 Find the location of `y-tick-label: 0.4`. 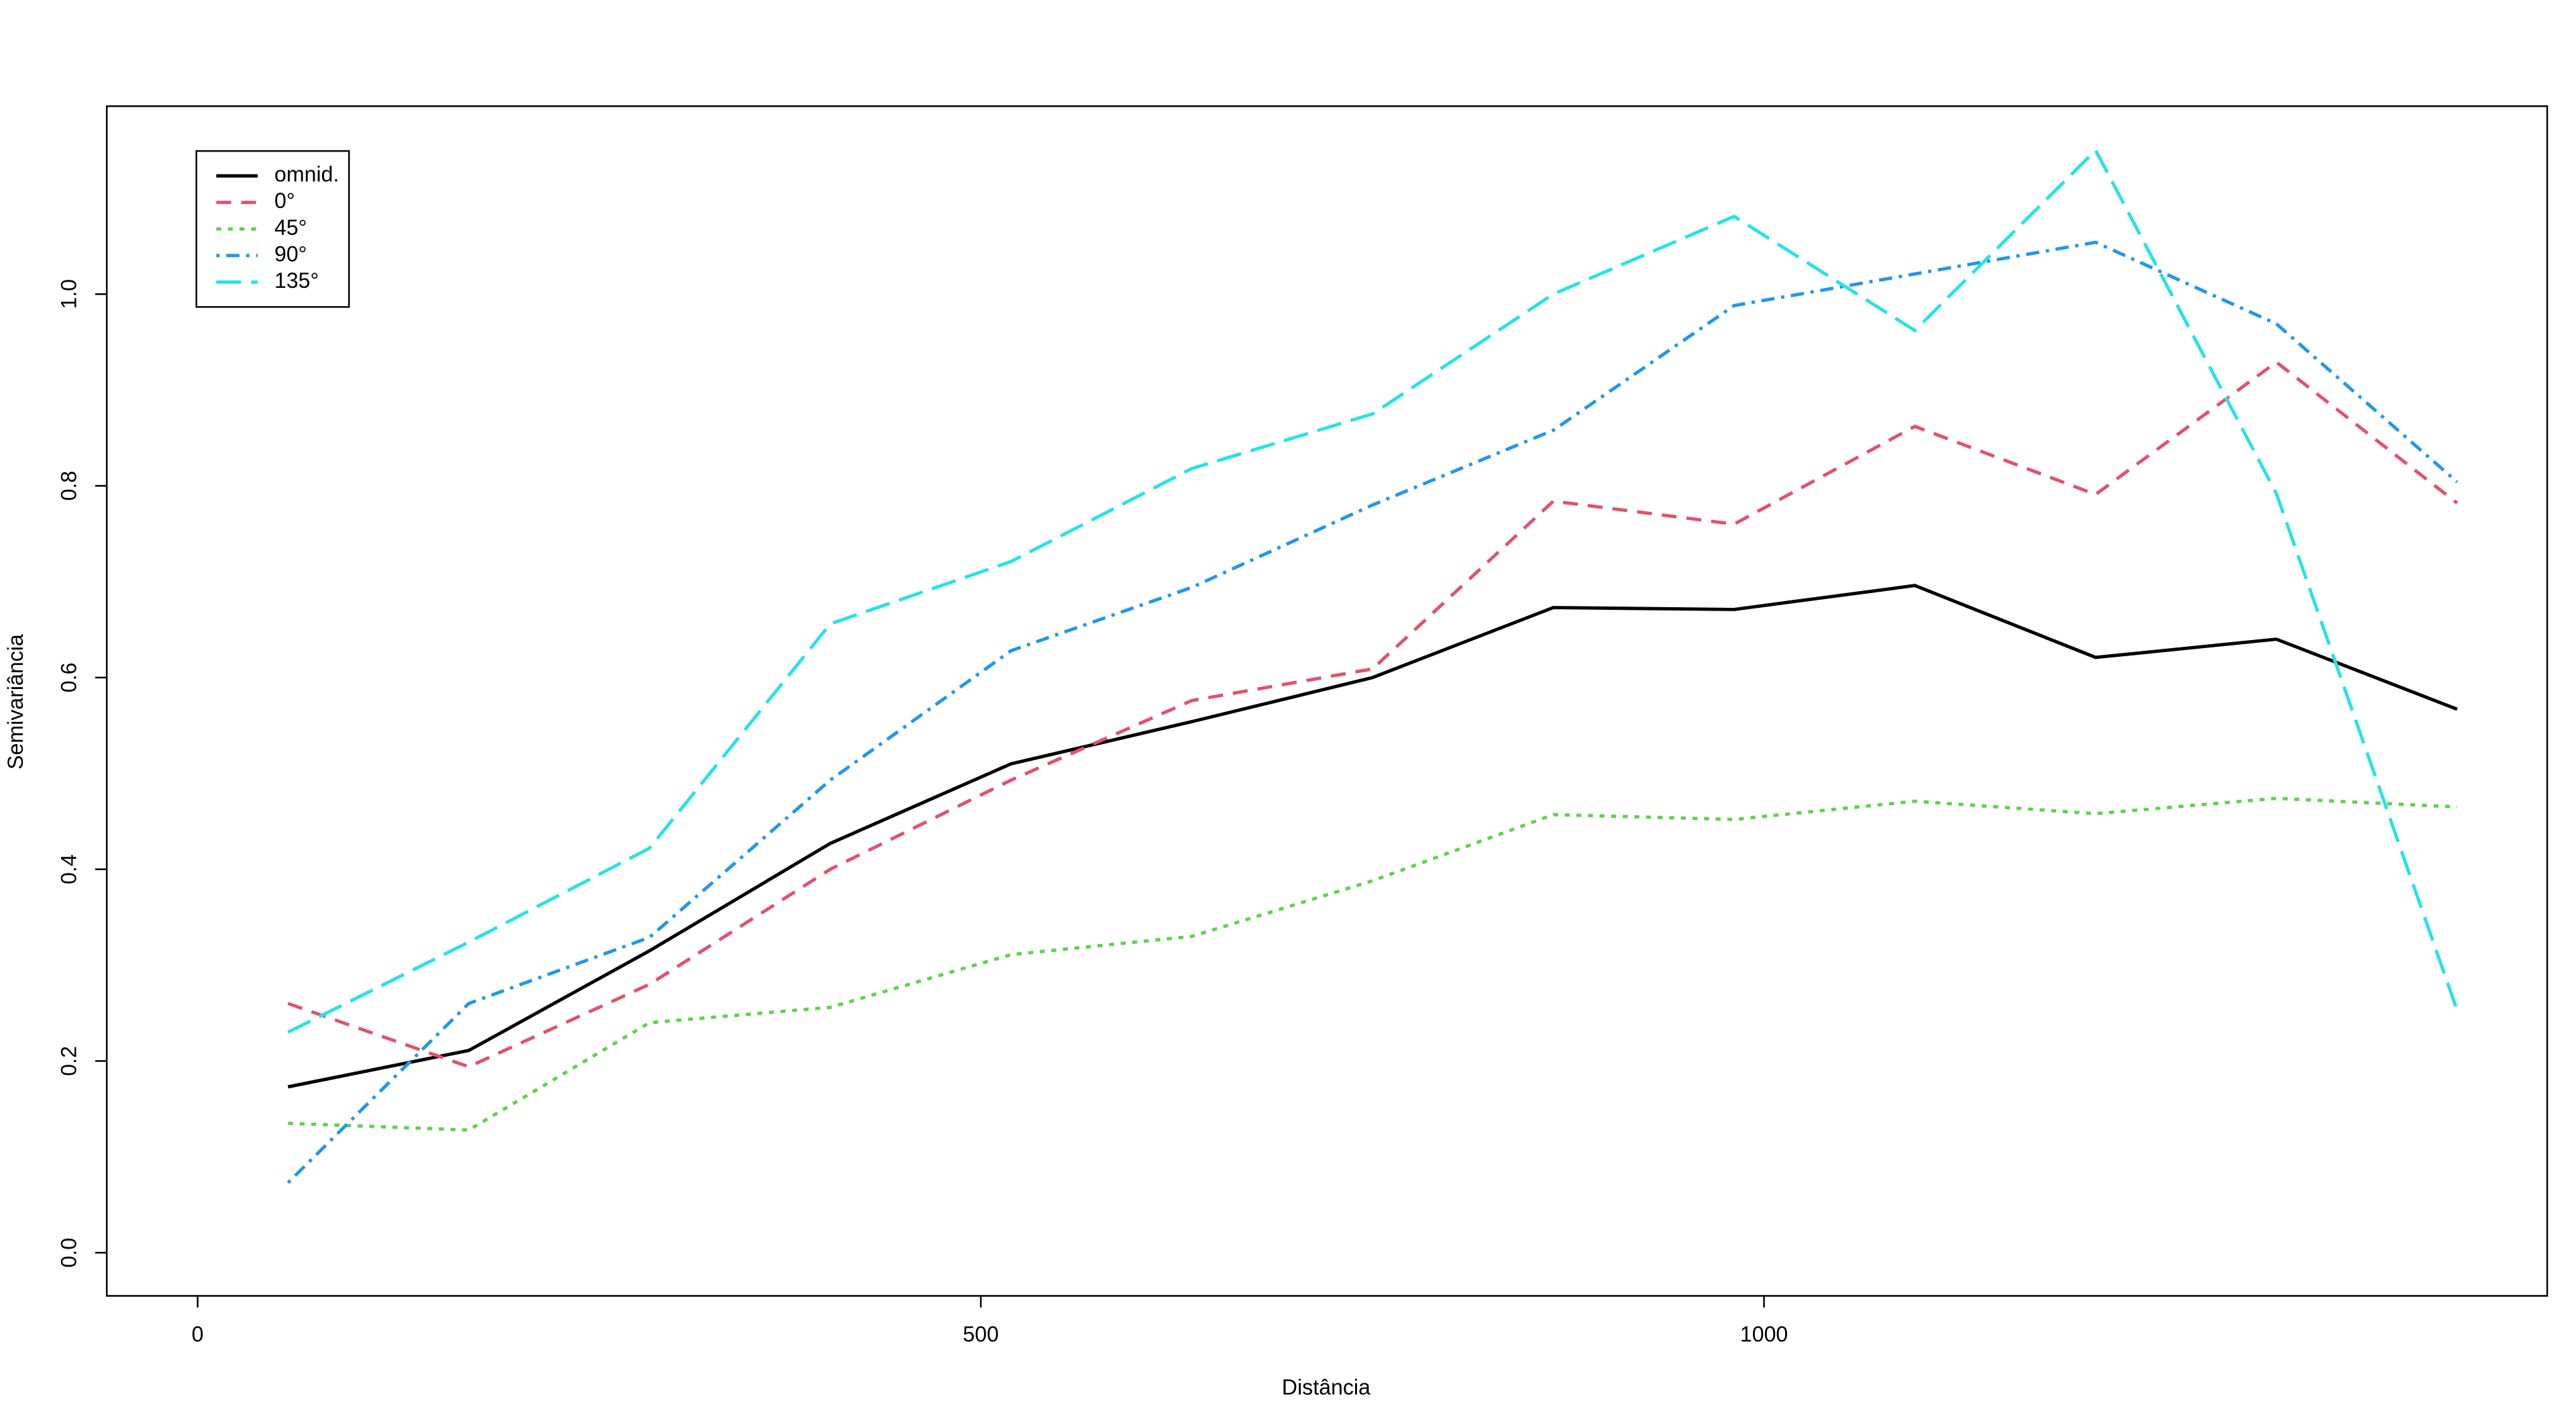

y-tick-label: 0.4 is located at coordinates (68, 869).